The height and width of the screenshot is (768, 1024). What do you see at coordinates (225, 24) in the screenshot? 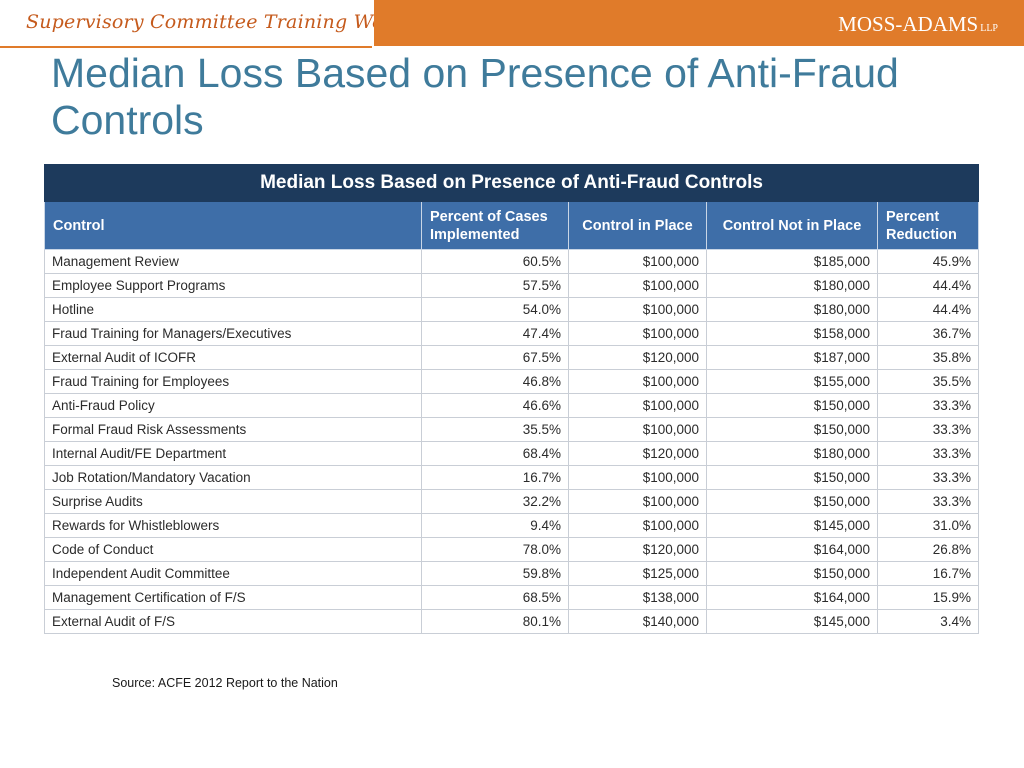
I see `workshop-banner: Supervisory Committee Training Workshop` at bounding box center [225, 24].